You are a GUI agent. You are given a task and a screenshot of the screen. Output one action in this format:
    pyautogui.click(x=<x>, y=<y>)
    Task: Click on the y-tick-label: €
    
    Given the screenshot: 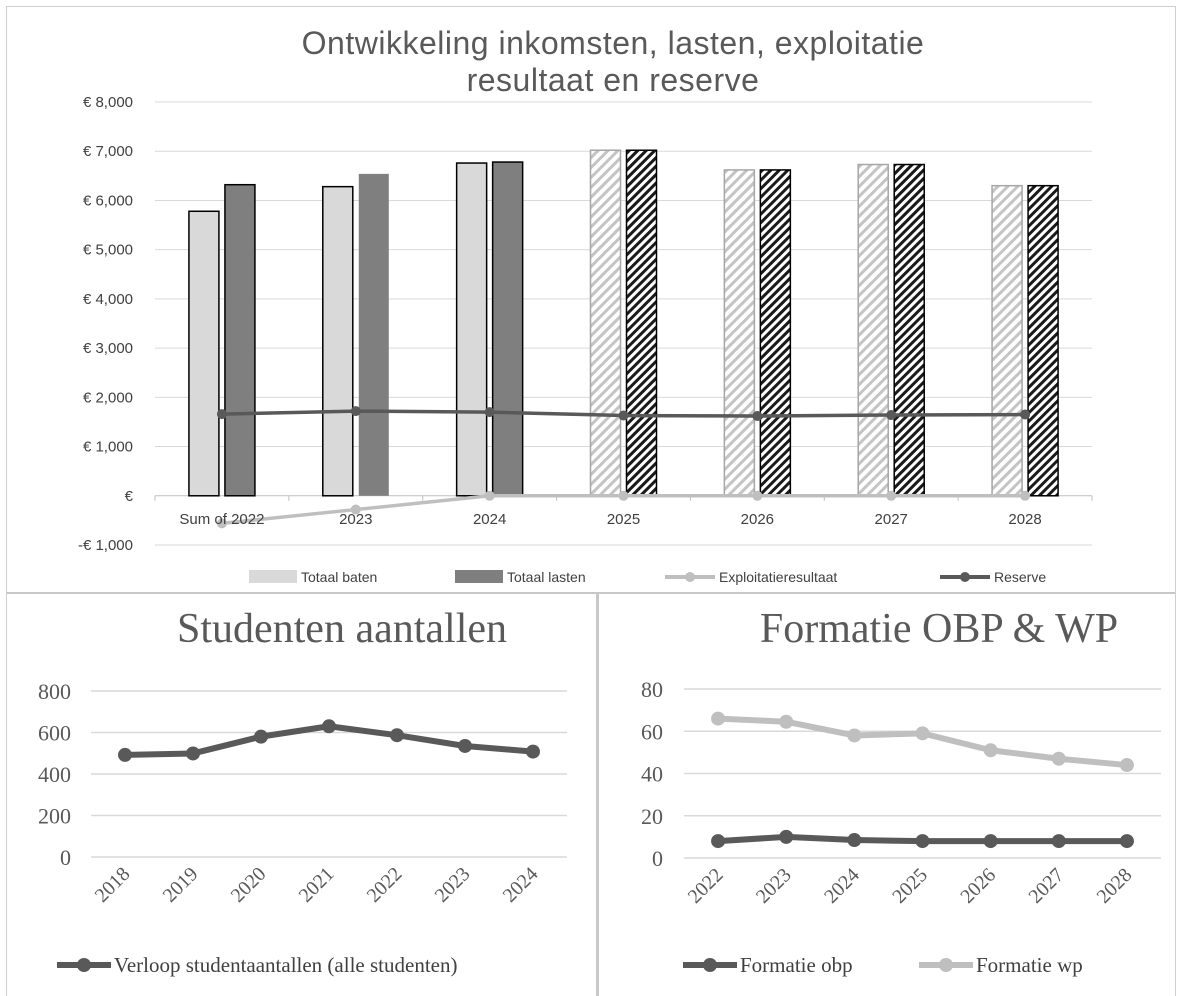 What is the action you would take?
    pyautogui.click(x=129, y=496)
    